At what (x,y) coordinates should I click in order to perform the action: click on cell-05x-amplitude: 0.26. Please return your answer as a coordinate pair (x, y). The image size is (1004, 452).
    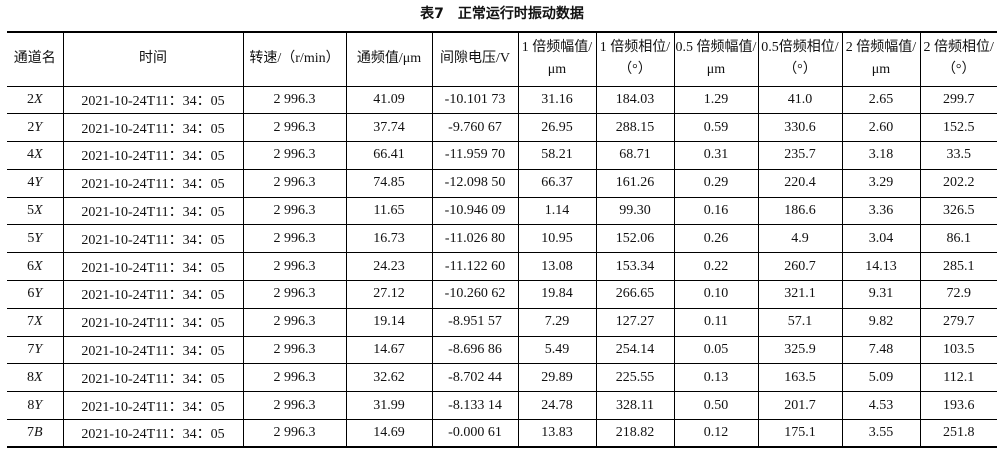
    Looking at the image, I should click on (716, 238).